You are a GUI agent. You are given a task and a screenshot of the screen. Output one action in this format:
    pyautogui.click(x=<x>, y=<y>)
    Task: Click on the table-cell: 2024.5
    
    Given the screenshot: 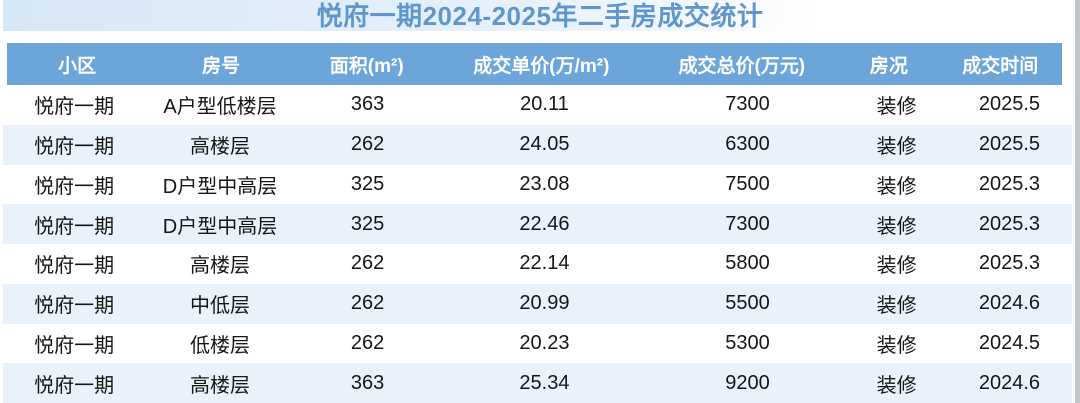 What is the action you would take?
    pyautogui.click(x=1009, y=342)
    